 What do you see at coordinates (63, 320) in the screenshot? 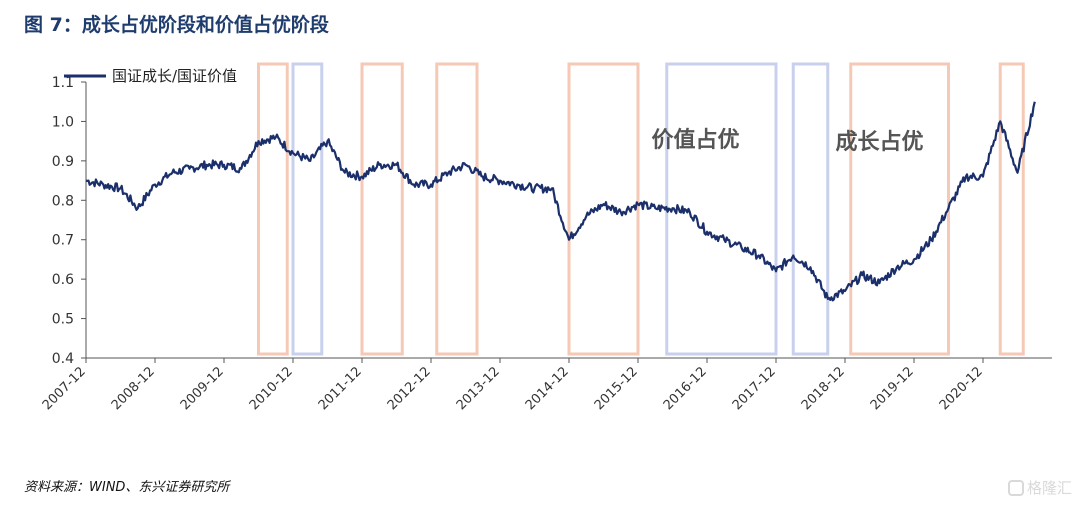
I see `y-tick-label: 0.5` at bounding box center [63, 320].